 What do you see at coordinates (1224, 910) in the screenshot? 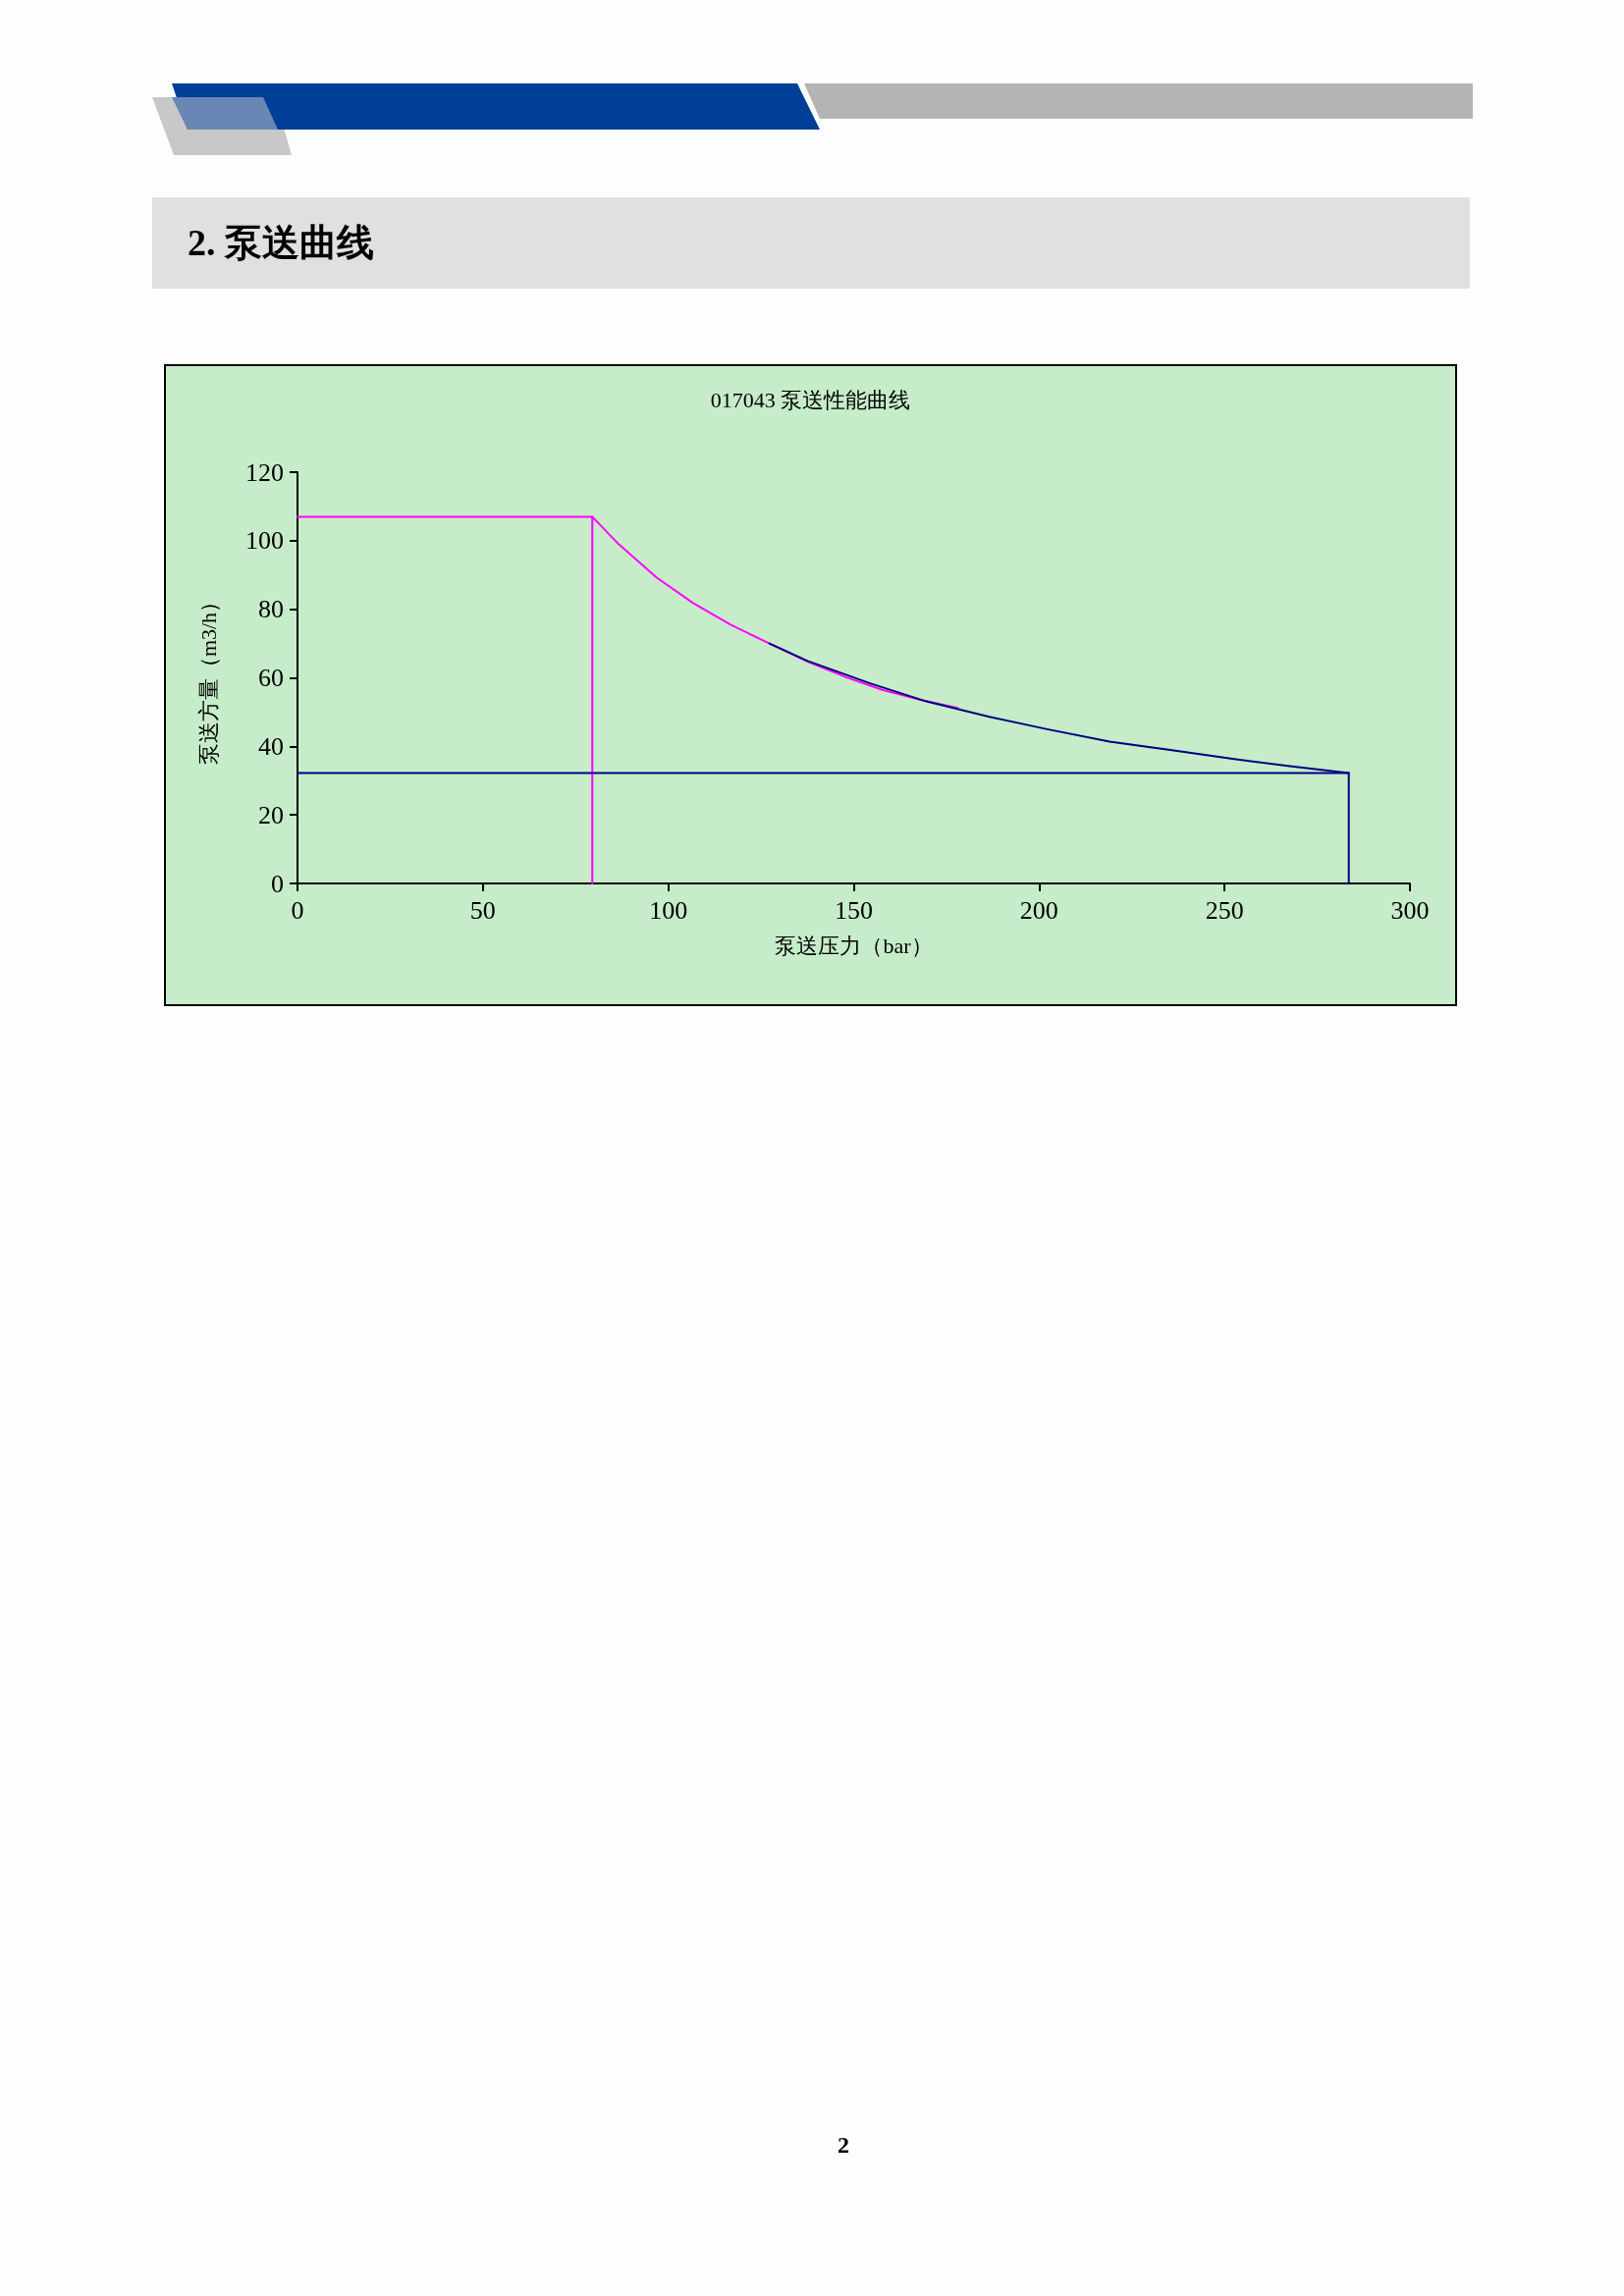
I see `x-tick-label: 250` at bounding box center [1224, 910].